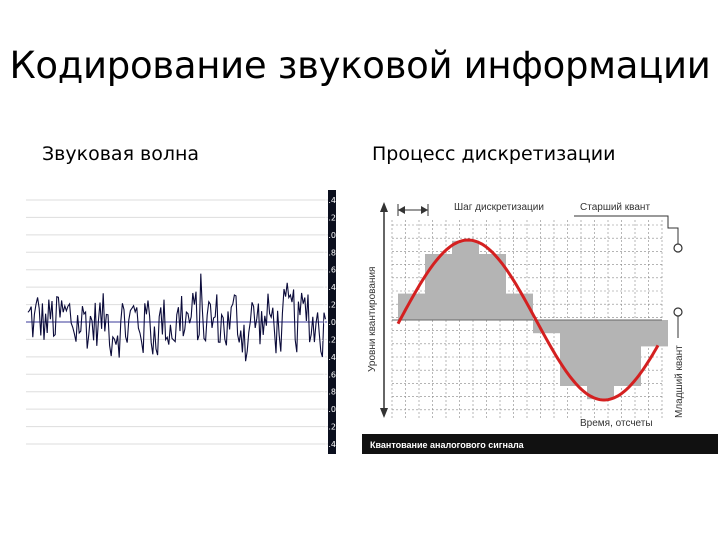 Image resolution: width=720 pixels, height=540 pixels. What do you see at coordinates (615, 207) in the screenshot?
I see `major-quantum-label: Старший квант` at bounding box center [615, 207].